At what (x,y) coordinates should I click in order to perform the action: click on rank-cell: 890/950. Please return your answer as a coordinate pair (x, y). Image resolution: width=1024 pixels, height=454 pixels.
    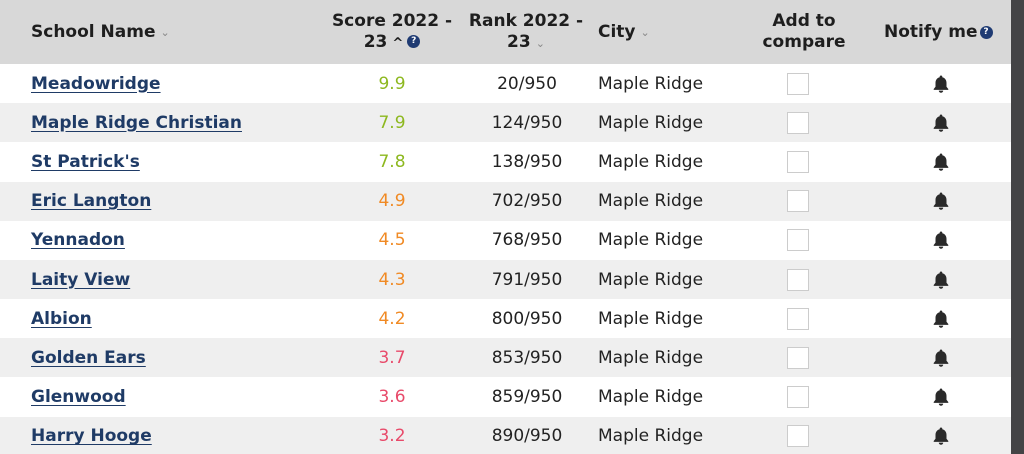
    Looking at the image, I should click on (527, 435).